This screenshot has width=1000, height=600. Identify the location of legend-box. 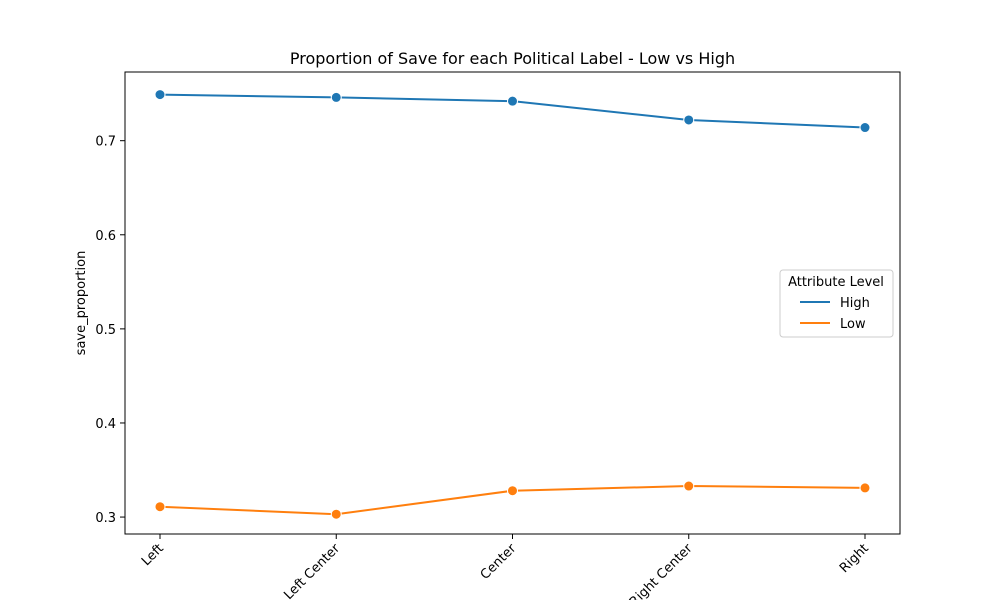
(836, 303).